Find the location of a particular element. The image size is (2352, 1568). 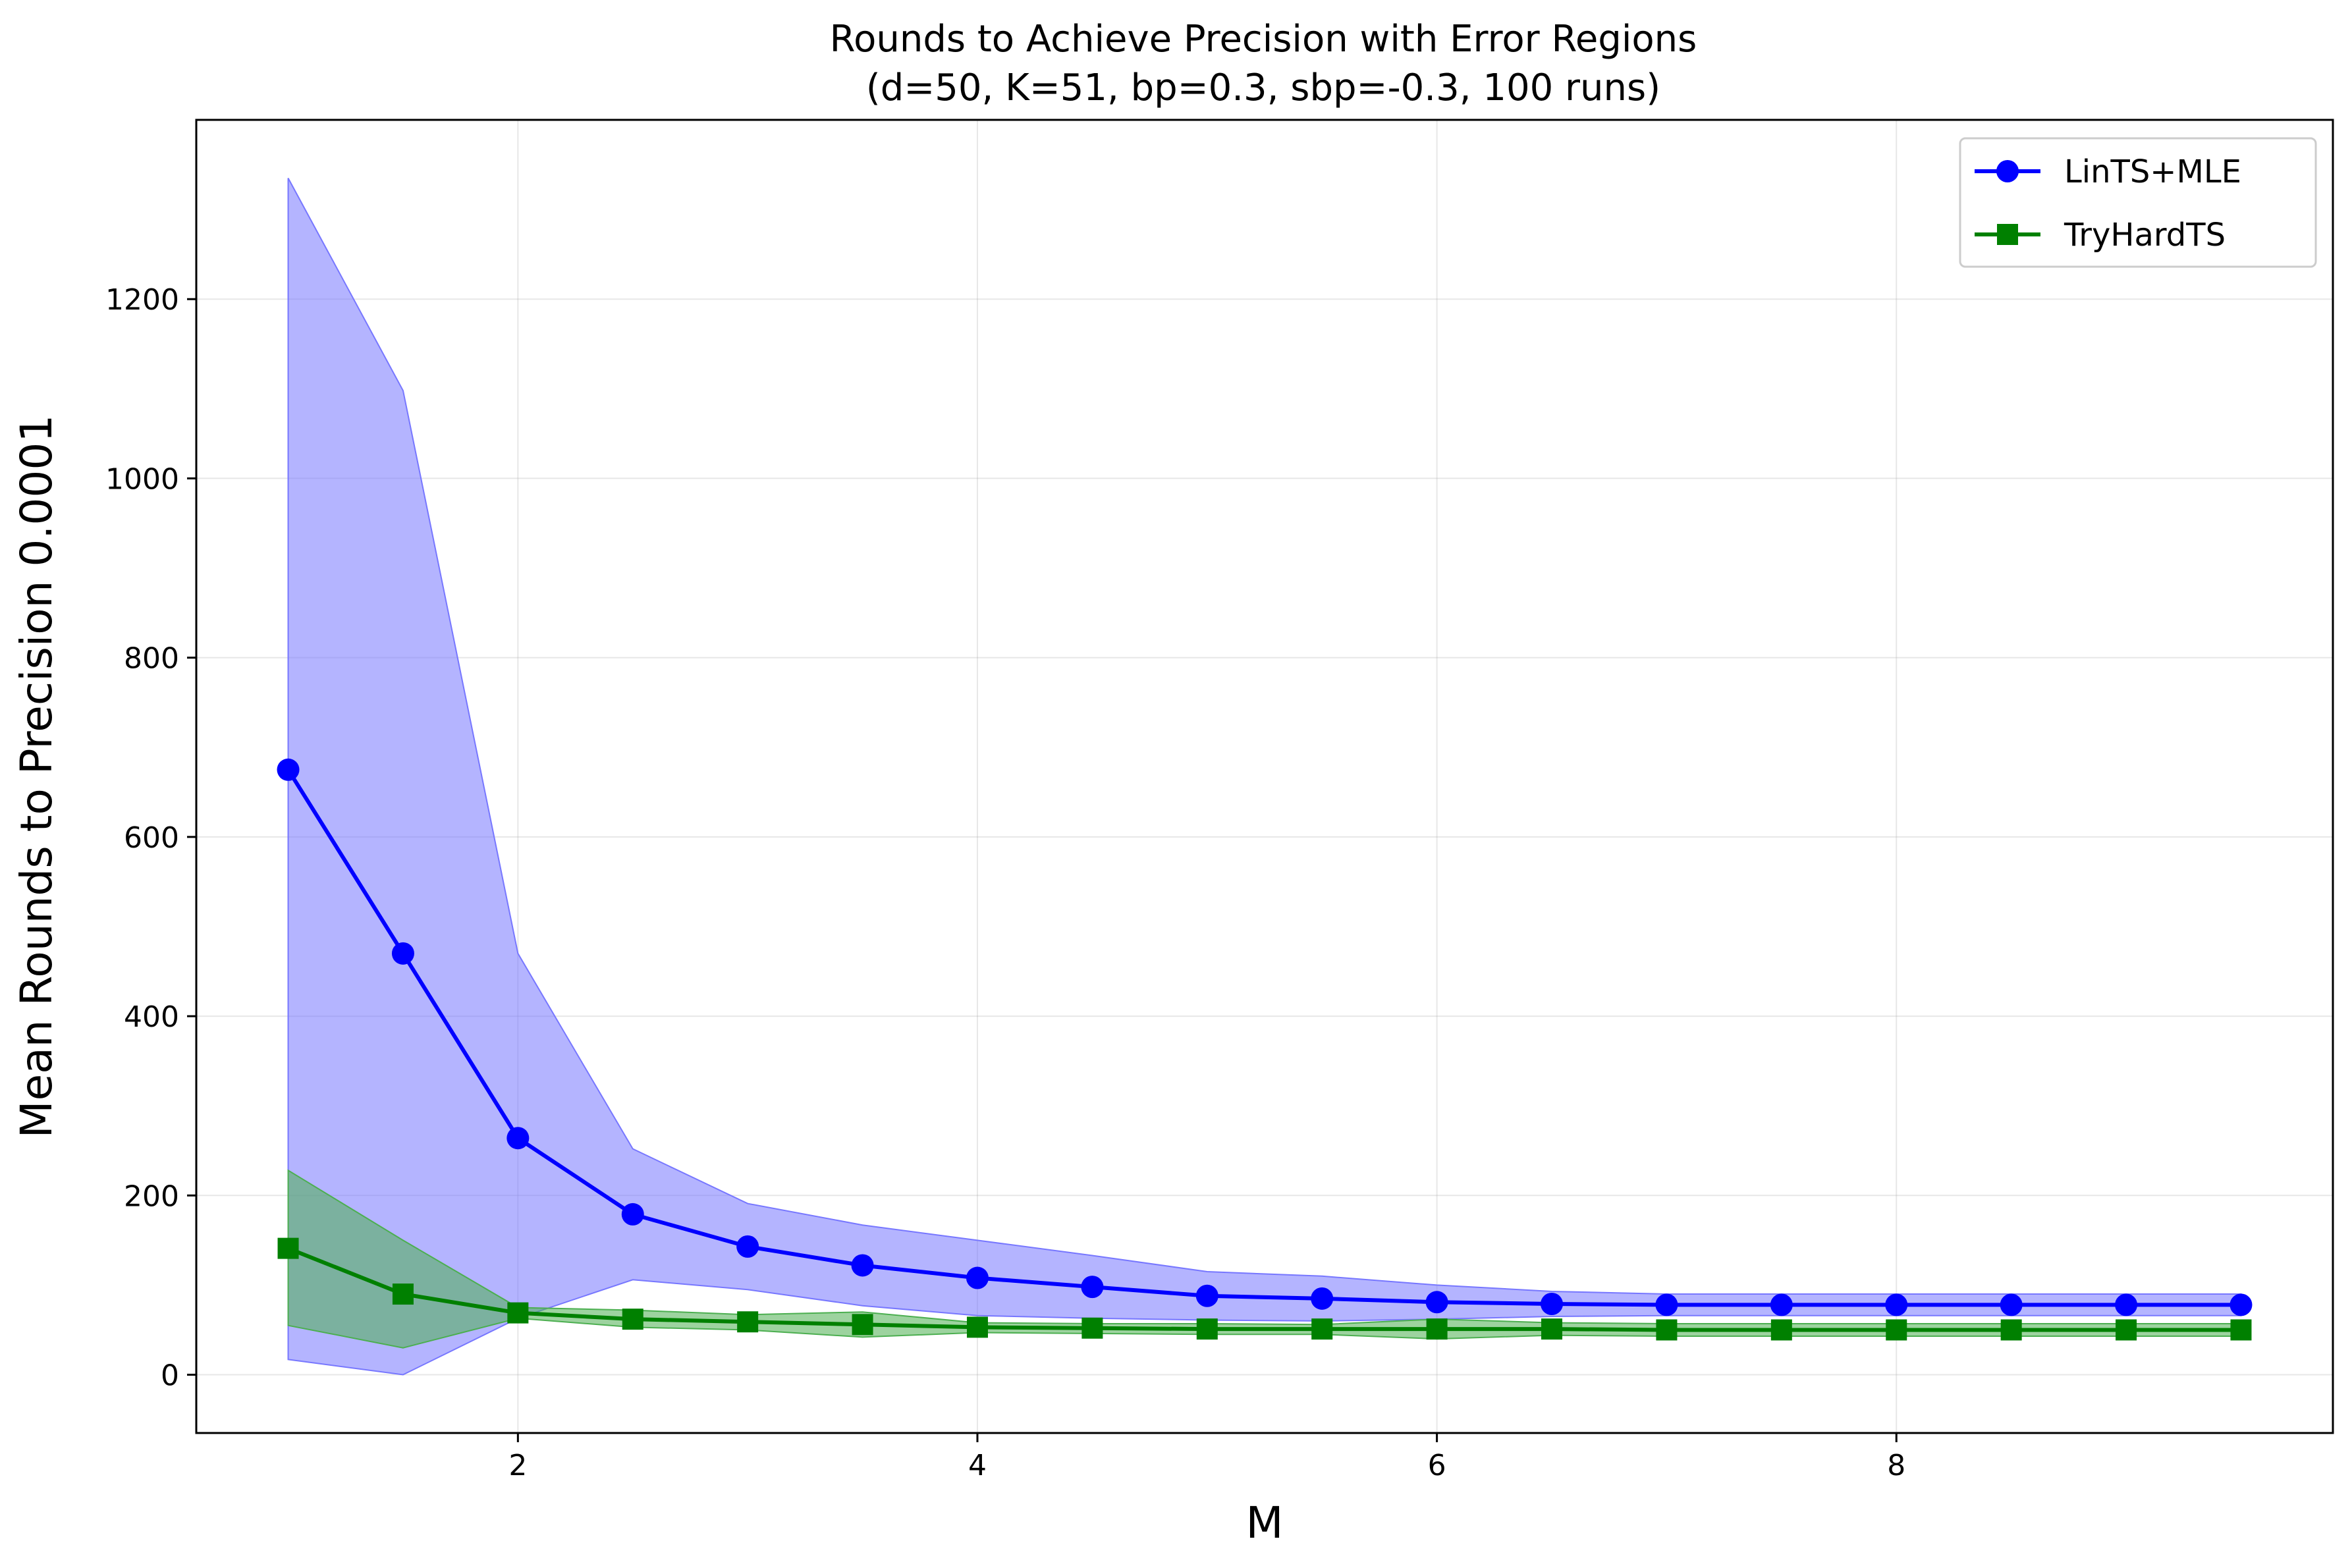

x-tick-label: 2 is located at coordinates (517, 1465).